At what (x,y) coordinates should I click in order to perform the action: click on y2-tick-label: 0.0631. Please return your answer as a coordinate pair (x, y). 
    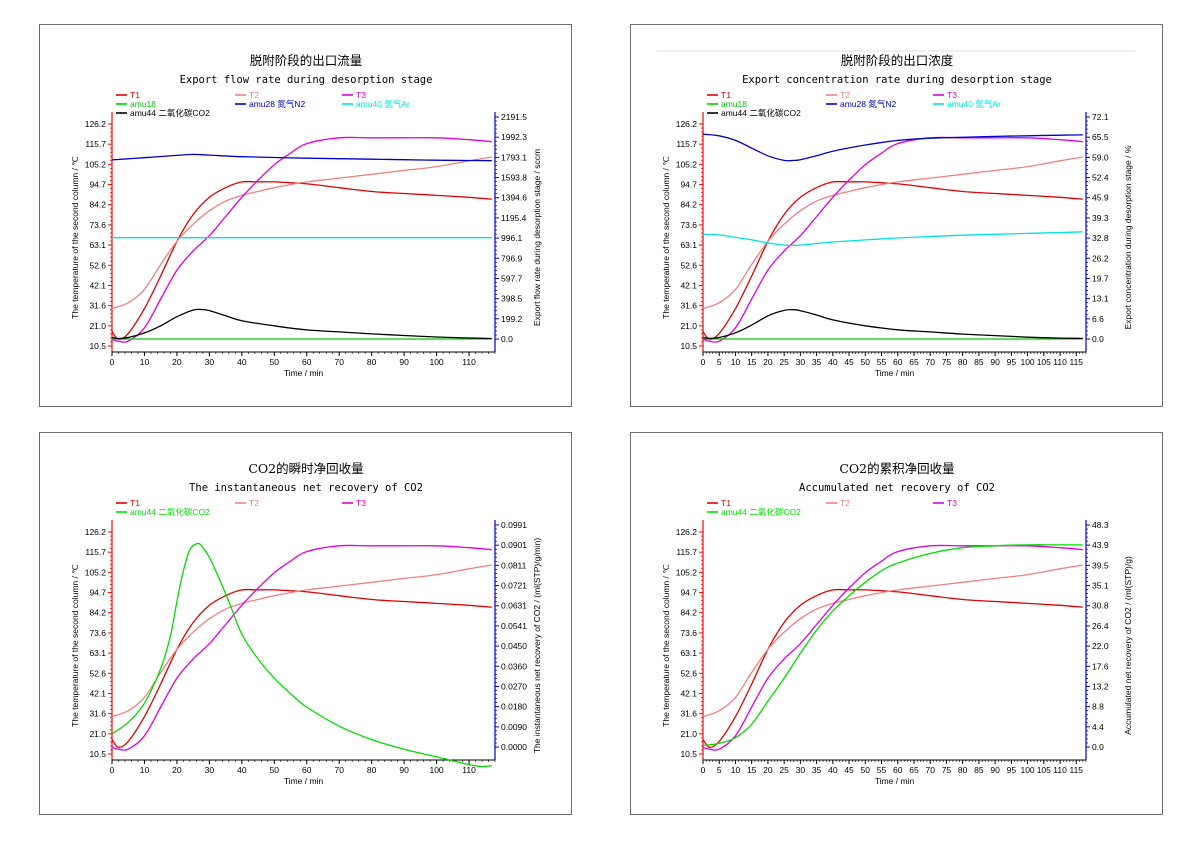
    Looking at the image, I should click on (514, 606).